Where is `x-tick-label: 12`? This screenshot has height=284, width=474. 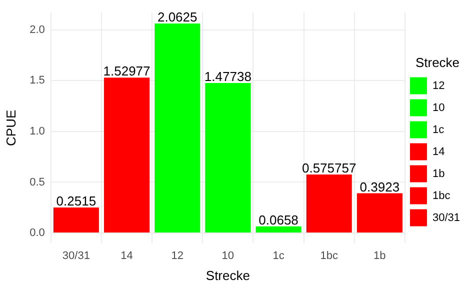 x-tick-label: 12 is located at coordinates (177, 256).